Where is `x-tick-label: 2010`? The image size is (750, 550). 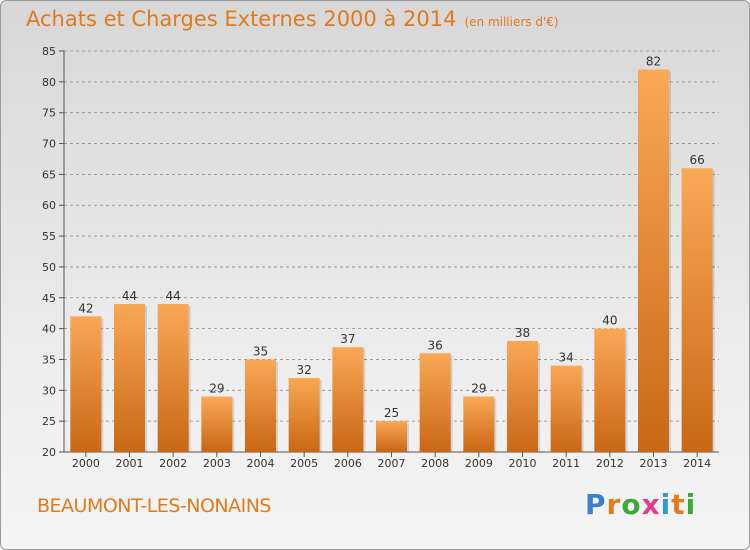
x-tick-label: 2010 is located at coordinates (523, 463).